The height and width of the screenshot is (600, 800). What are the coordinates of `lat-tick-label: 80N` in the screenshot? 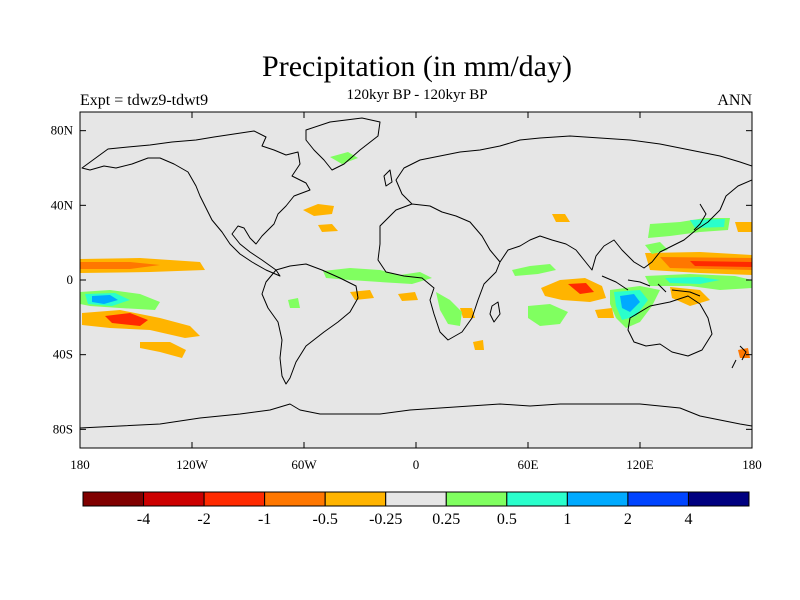 It's located at (62, 130).